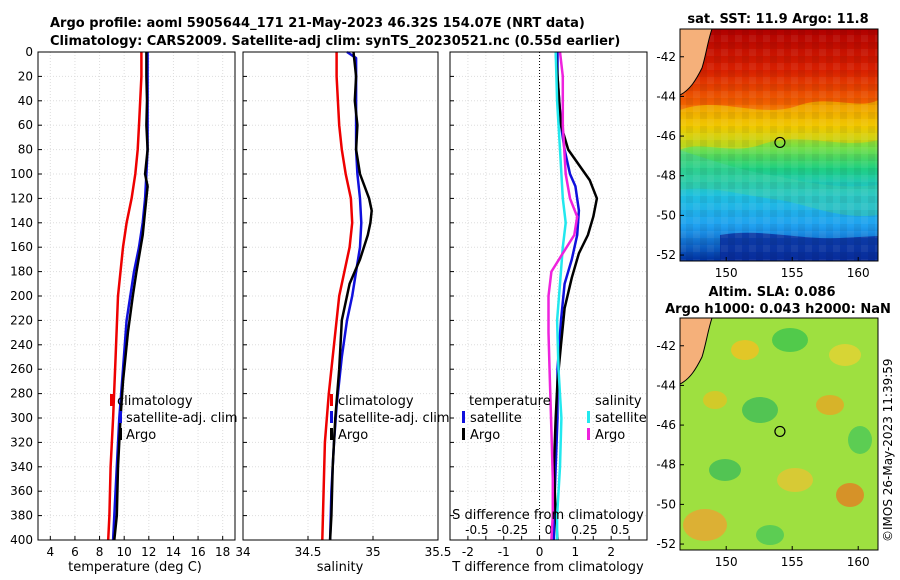  What do you see at coordinates (563, 296) in the screenshot?
I see `series-line-s-argo` at bounding box center [563, 296].